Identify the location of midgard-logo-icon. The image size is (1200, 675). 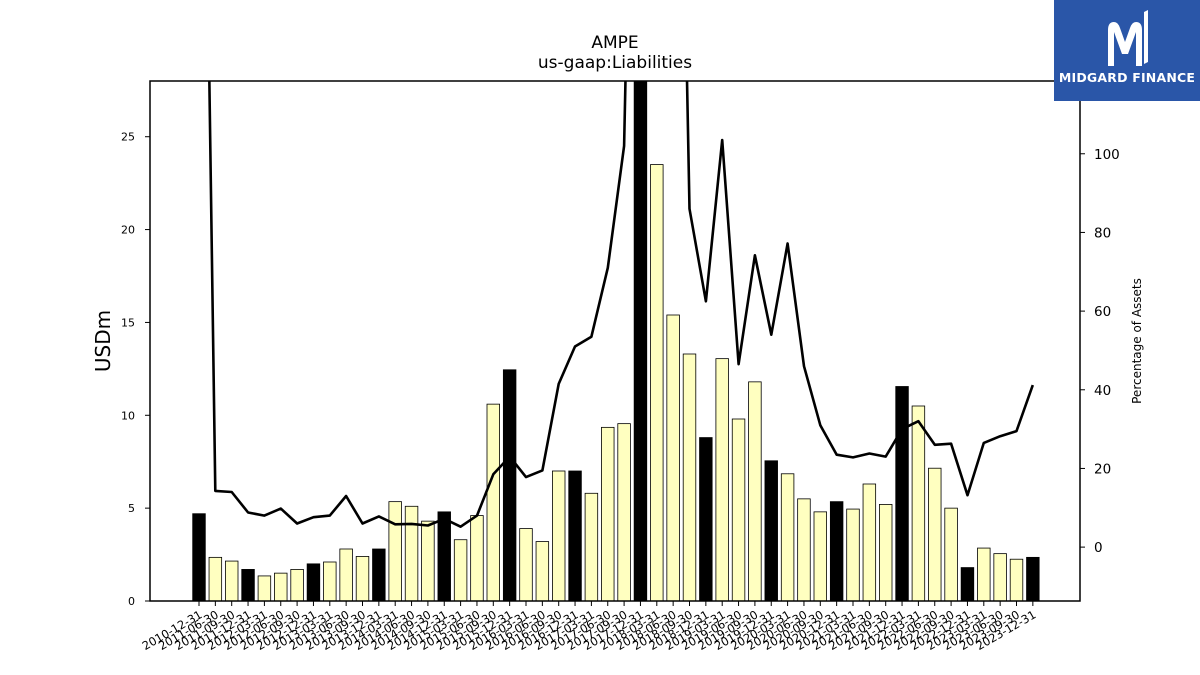
(1128, 38).